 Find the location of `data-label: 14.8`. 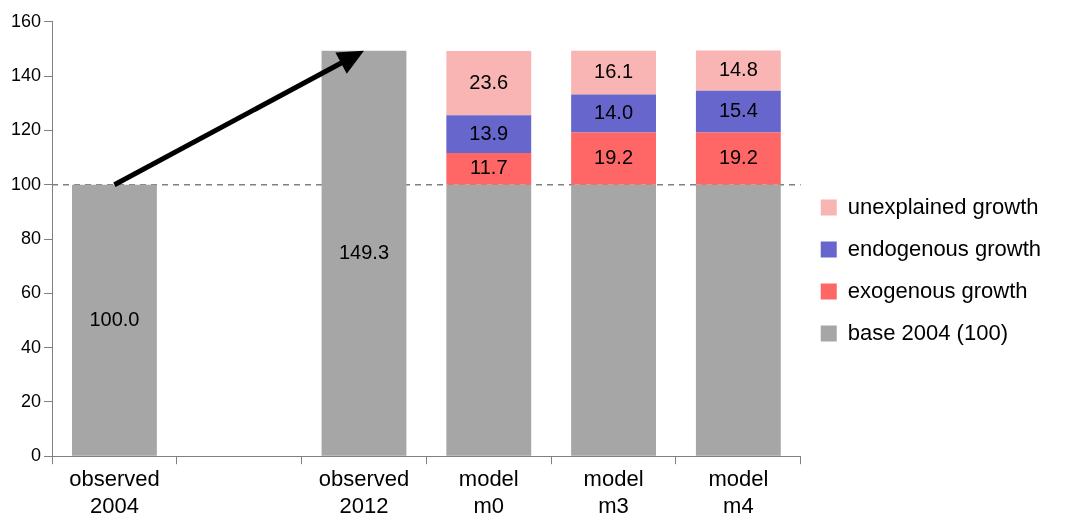

data-label: 14.8 is located at coordinates (738, 69).